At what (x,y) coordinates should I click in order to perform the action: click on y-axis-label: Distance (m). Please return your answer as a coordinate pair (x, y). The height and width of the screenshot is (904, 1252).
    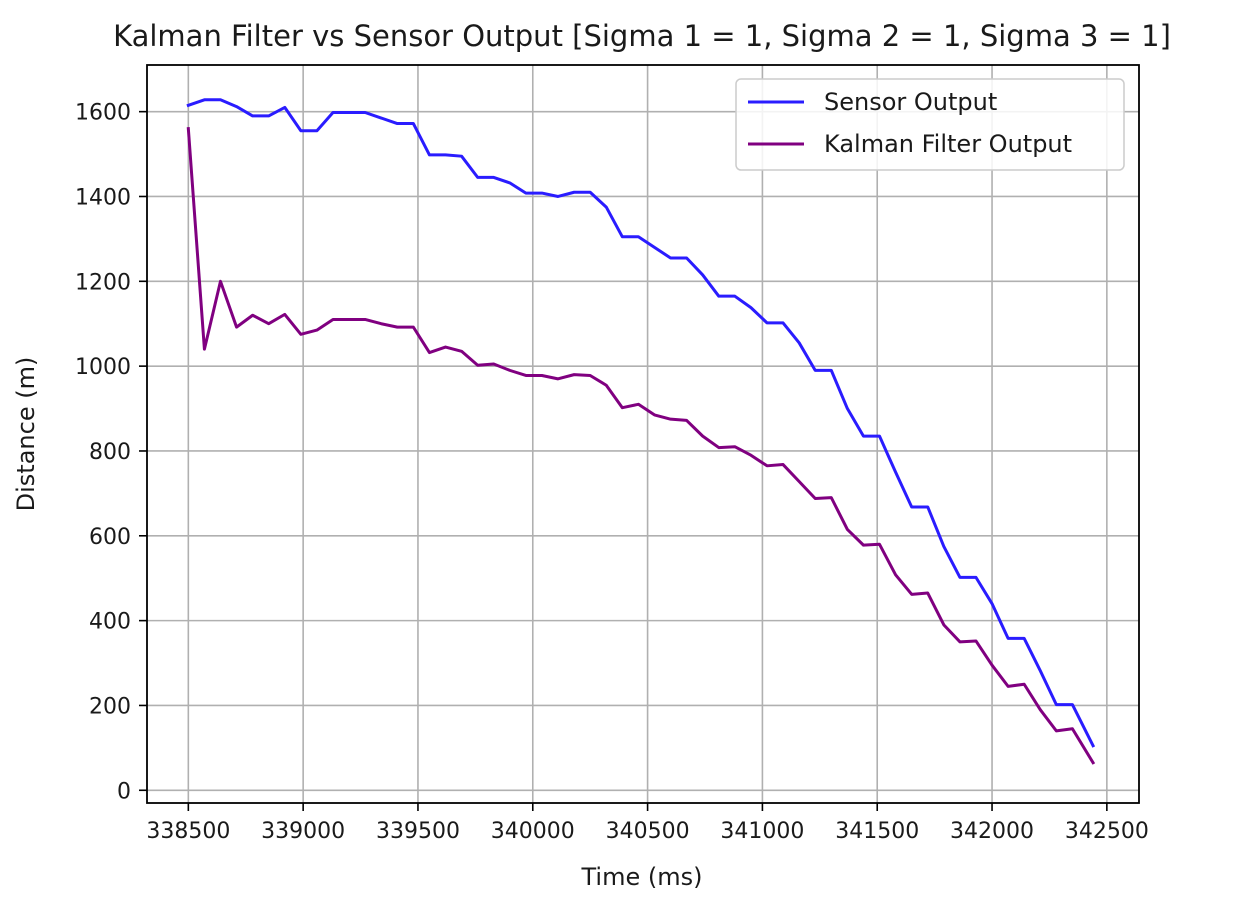
    Looking at the image, I should click on (26, 434).